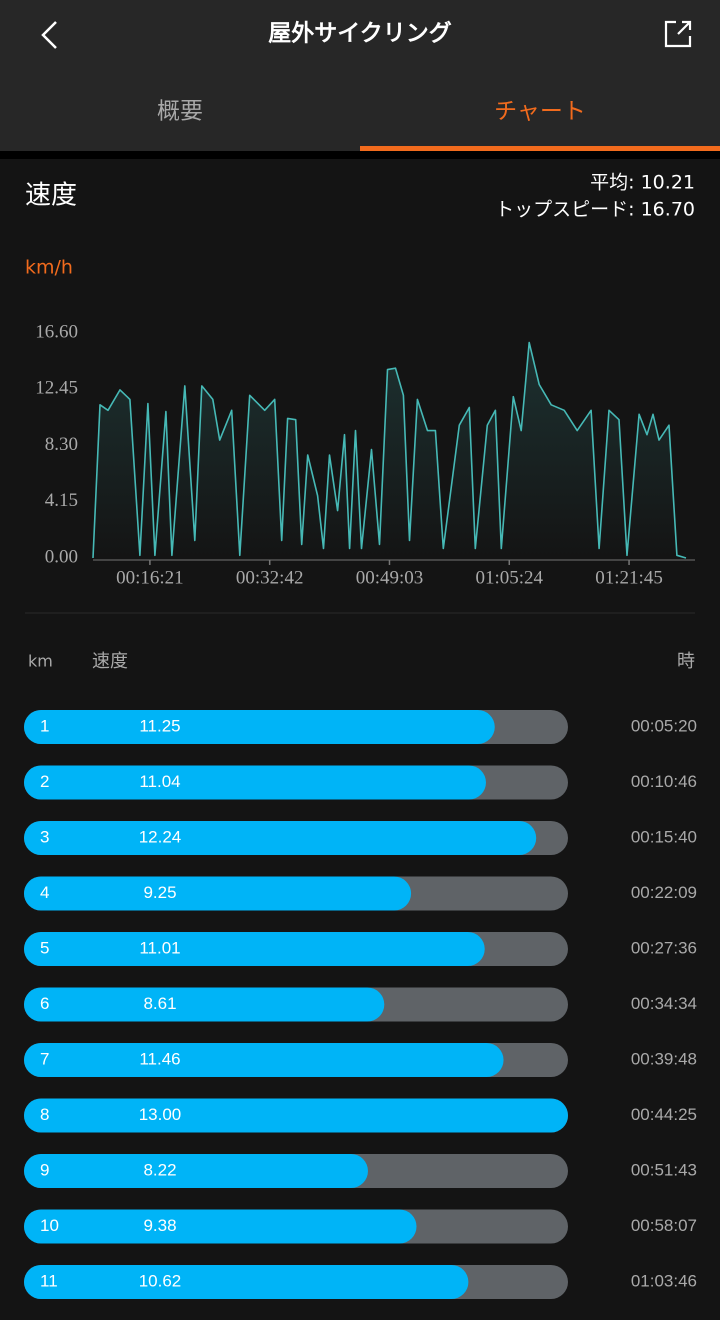 The height and width of the screenshot is (1320, 720). What do you see at coordinates (664, 781) in the screenshot?
I see `split-time: 00:10:46` at bounding box center [664, 781].